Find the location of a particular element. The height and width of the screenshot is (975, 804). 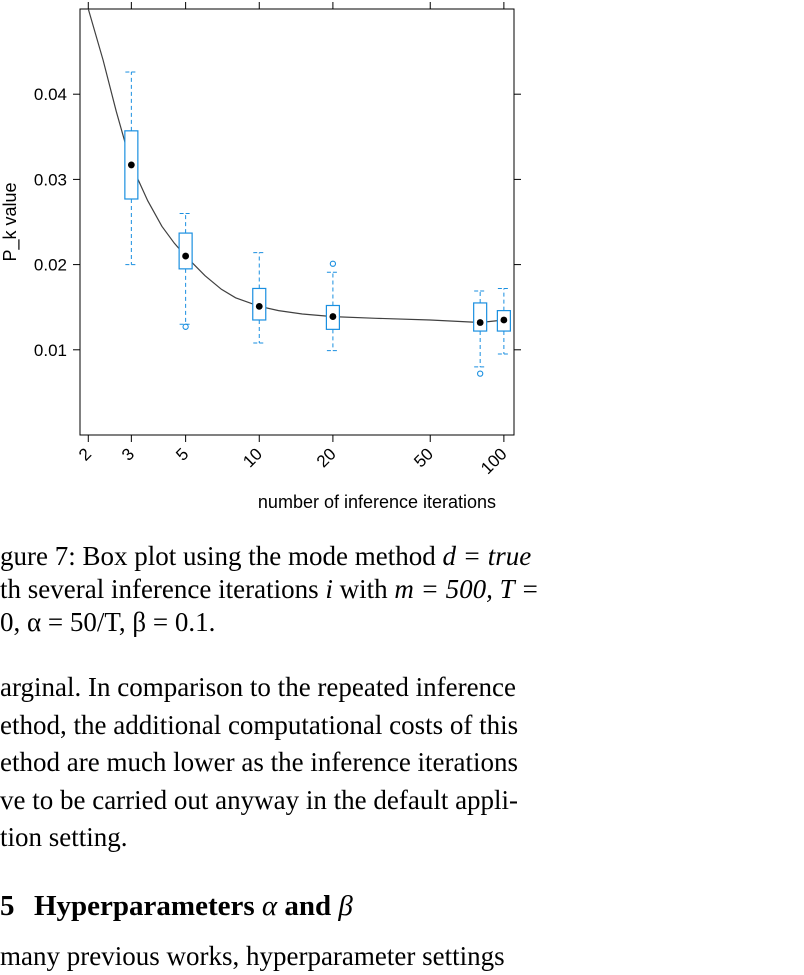

section-alpha: α is located at coordinates (269, 906).